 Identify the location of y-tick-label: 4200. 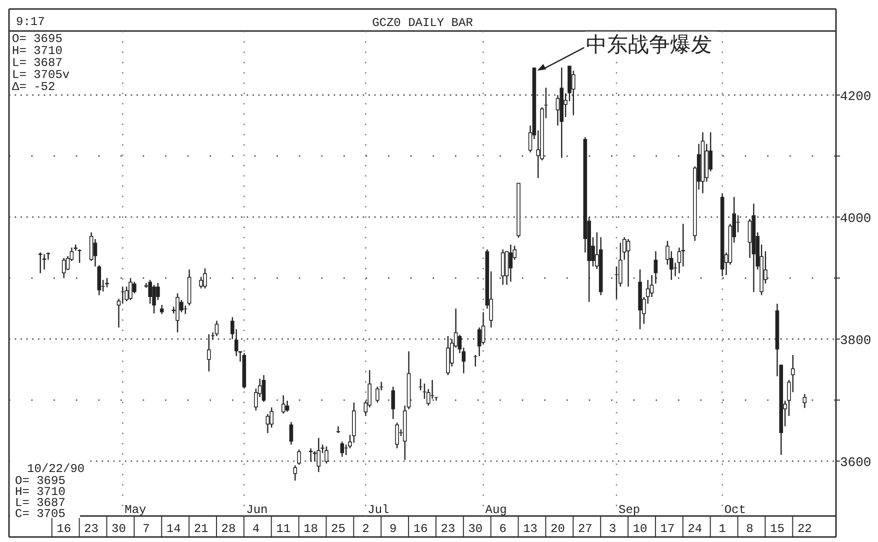
(856, 96).